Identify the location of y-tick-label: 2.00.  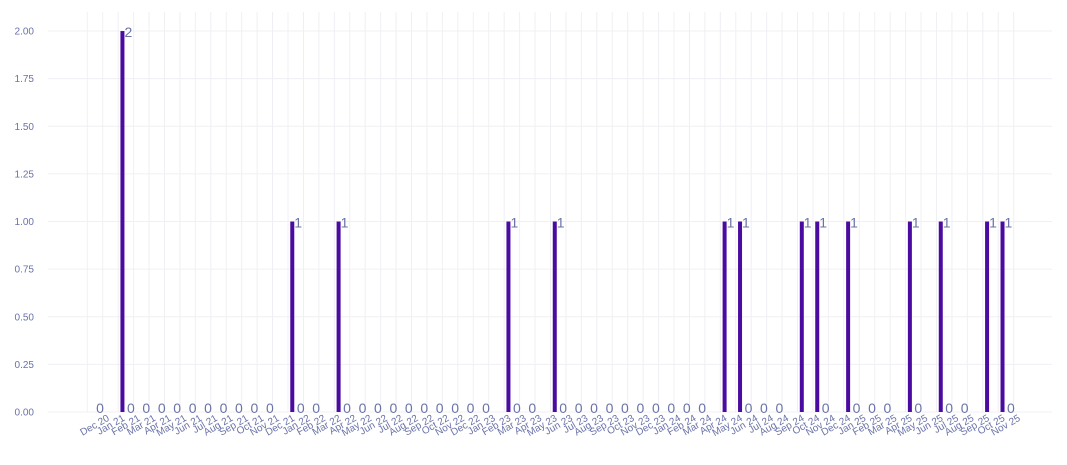
(25, 32).